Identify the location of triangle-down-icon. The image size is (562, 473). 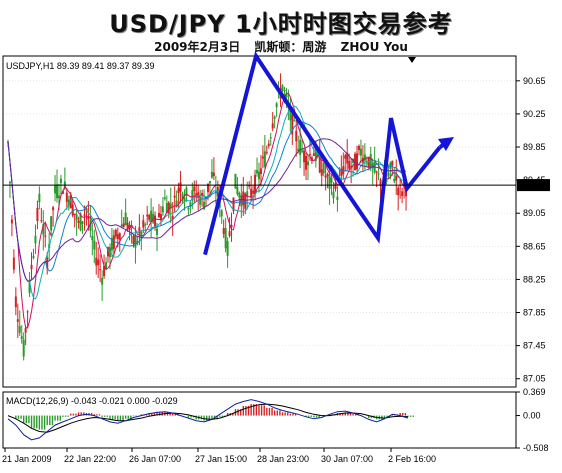
(412, 60).